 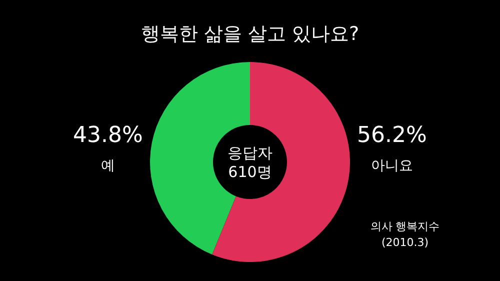 I want to click on annotation: 의사 행복지수, so click(x=405, y=226).